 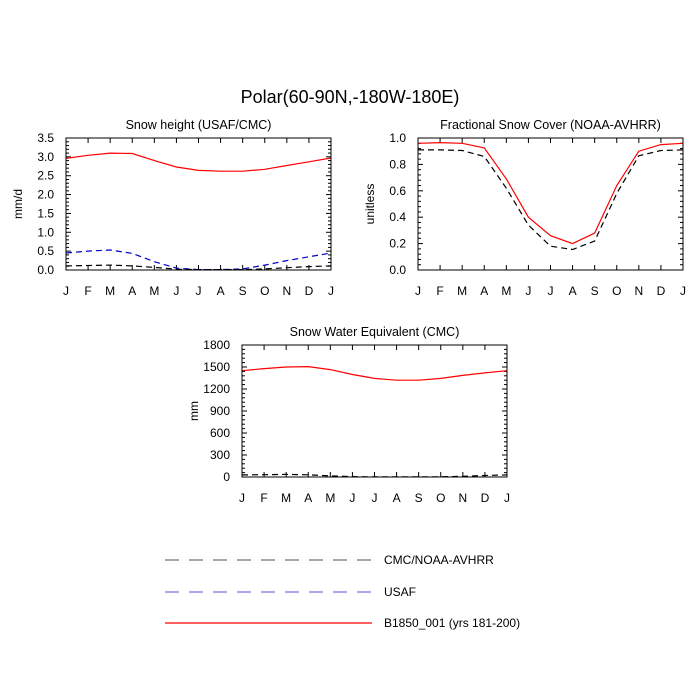 What do you see at coordinates (439, 560) in the screenshot?
I see `legend-label: CMC/NOAA-AVHRR` at bounding box center [439, 560].